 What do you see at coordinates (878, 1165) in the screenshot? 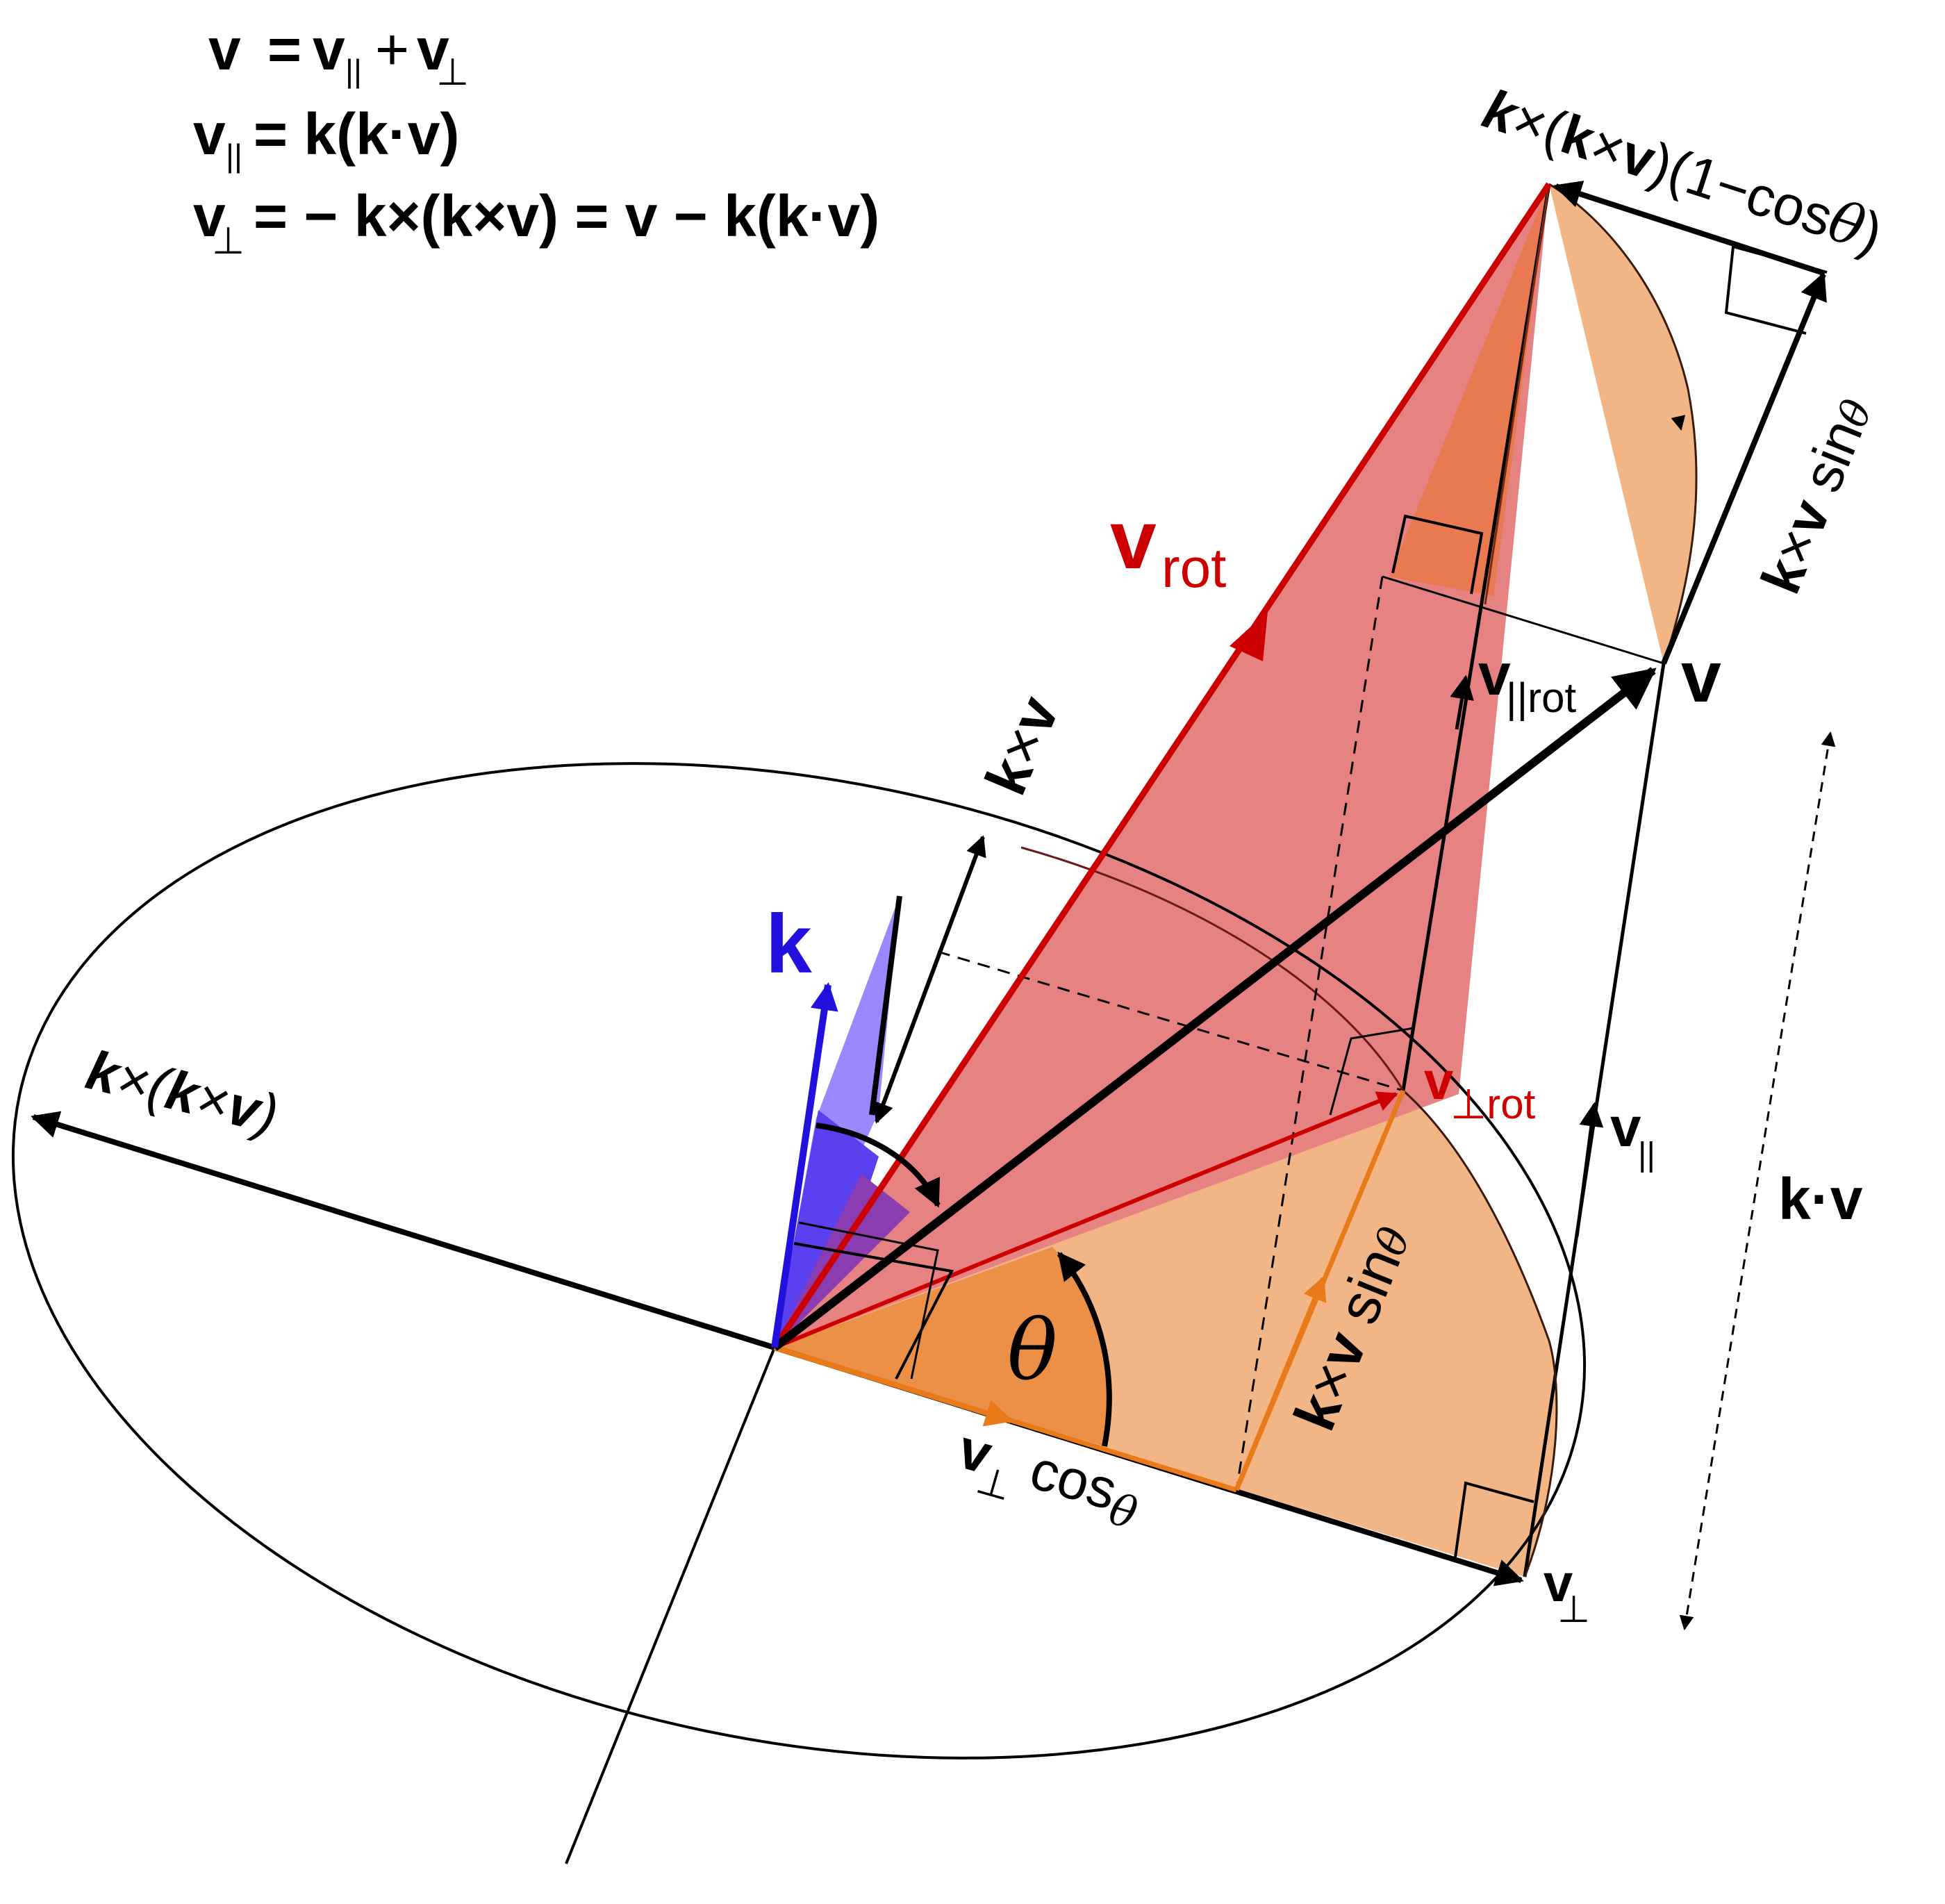
I see `k-rotation-arc` at bounding box center [878, 1165].